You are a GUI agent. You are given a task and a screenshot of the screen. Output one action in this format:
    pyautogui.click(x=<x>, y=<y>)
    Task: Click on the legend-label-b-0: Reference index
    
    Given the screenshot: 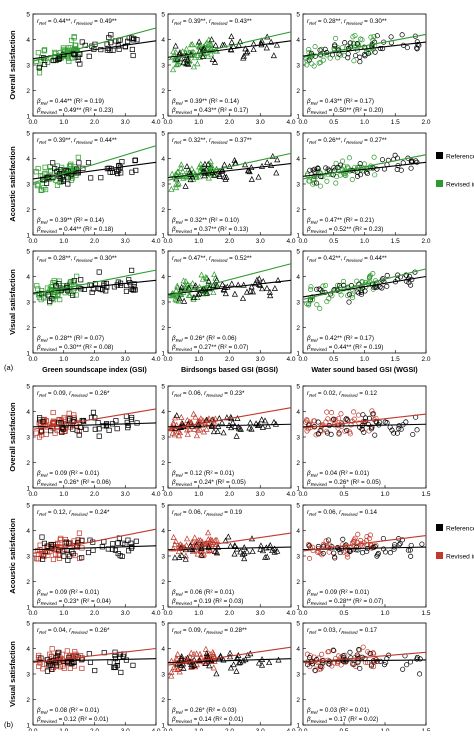 What is the action you would take?
    pyautogui.click(x=460, y=529)
    